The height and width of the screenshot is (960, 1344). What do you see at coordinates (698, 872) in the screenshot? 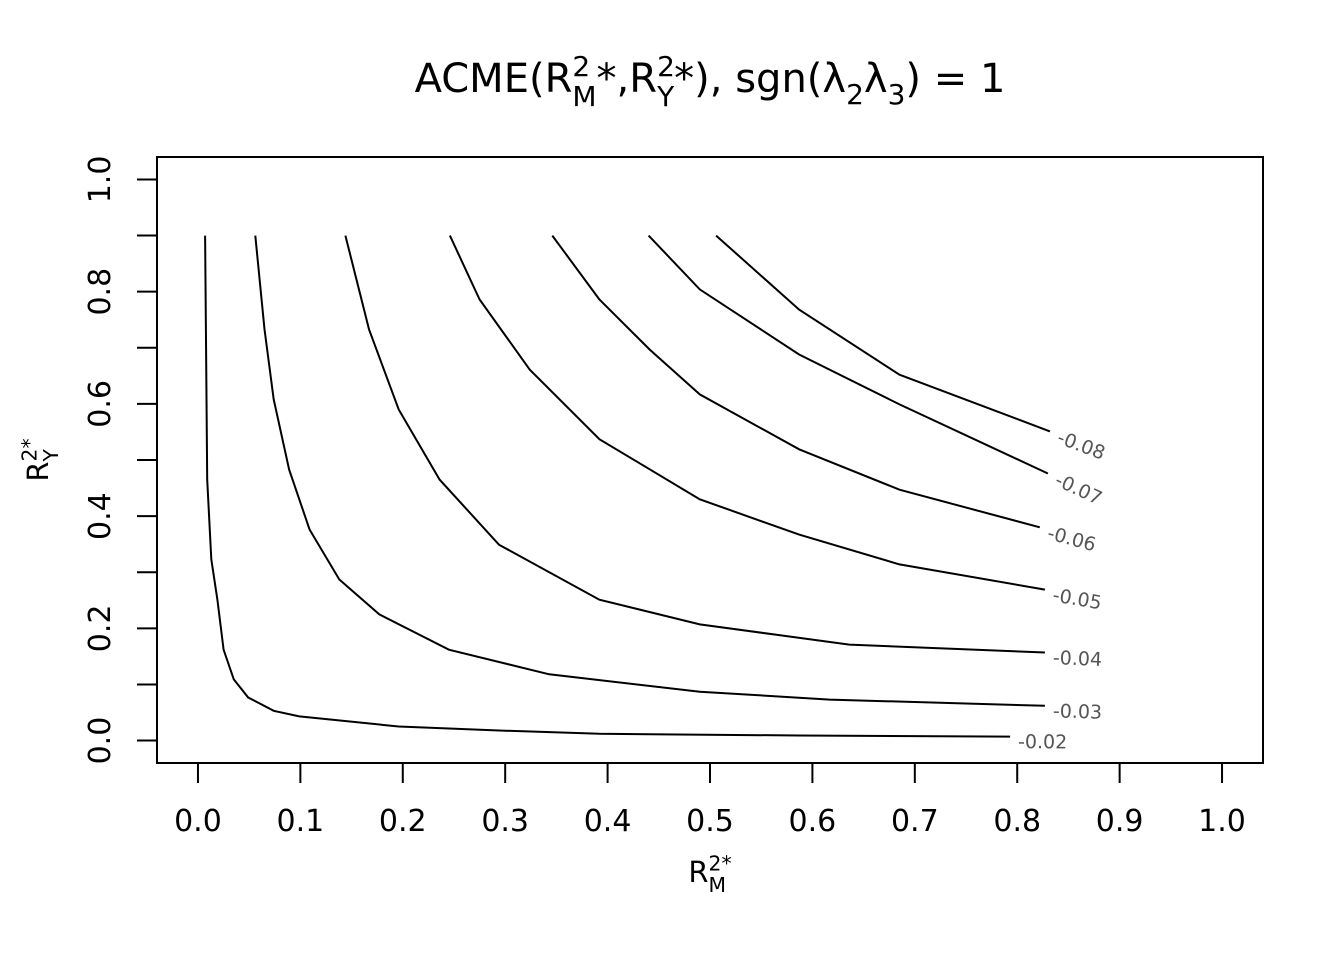
I see `x-axis-label-text: R` at bounding box center [698, 872].